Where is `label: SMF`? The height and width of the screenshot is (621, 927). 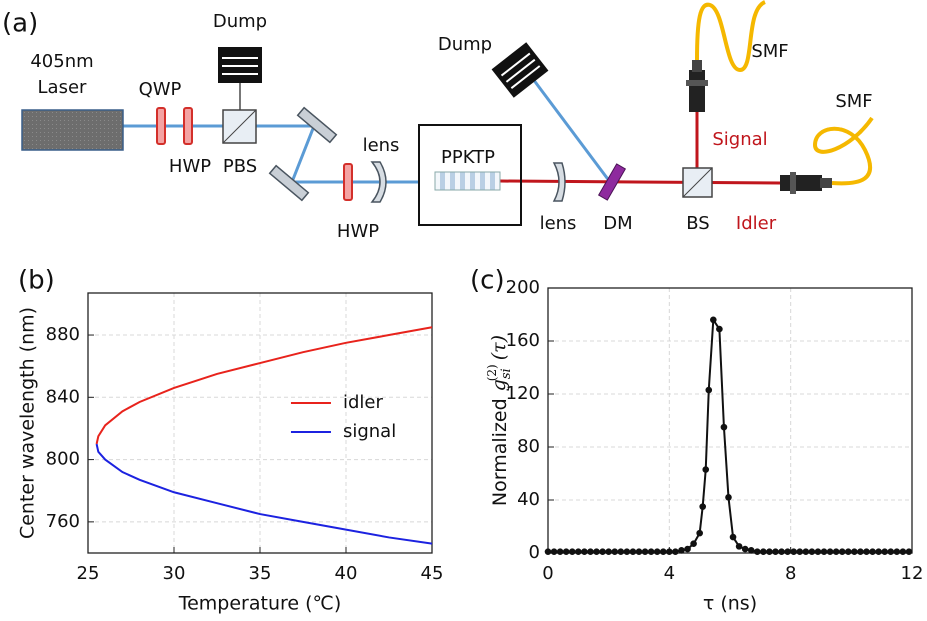 label: SMF is located at coordinates (853, 101).